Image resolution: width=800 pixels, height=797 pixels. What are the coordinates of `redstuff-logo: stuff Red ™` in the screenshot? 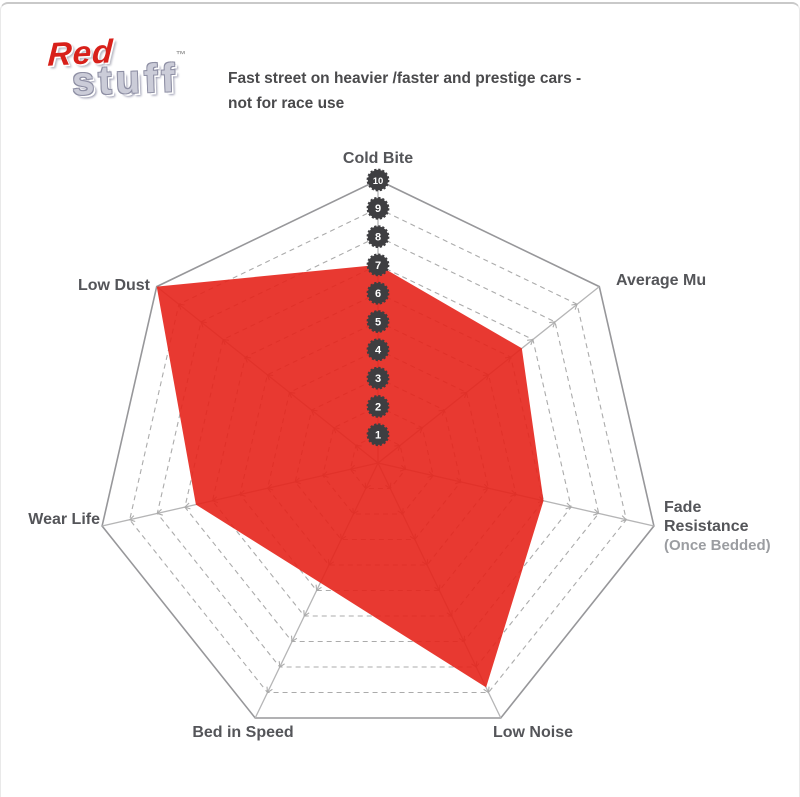 It's located at (126, 83).